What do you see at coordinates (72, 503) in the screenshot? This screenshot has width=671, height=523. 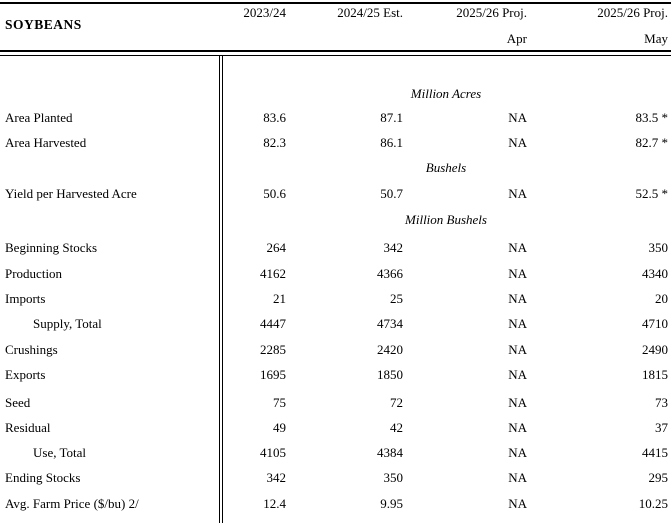 I see `row-label: Avg. Farm Price ($/bu) 2/` at bounding box center [72, 503].